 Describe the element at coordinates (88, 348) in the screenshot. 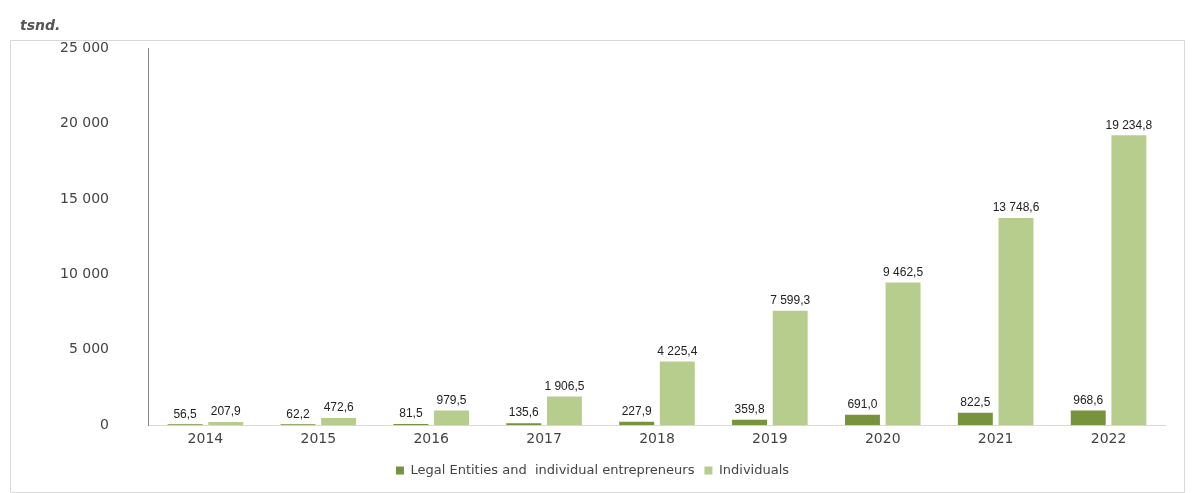

I see `y-tick-label: 5 000` at that location.